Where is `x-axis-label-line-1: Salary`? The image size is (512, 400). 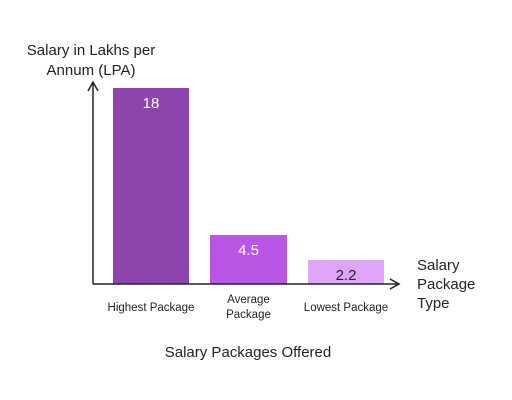
x-axis-label-line-1: Salary is located at coordinates (438, 265).